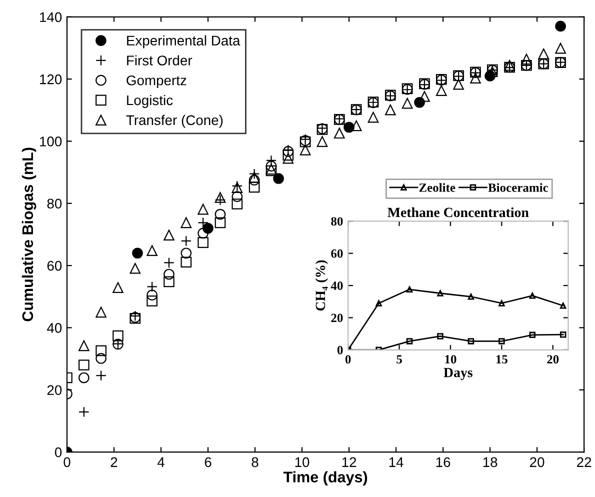 The width and height of the screenshot is (595, 497). What do you see at coordinates (325, 478) in the screenshot?
I see `x-axis-title: Time (days)` at bounding box center [325, 478].